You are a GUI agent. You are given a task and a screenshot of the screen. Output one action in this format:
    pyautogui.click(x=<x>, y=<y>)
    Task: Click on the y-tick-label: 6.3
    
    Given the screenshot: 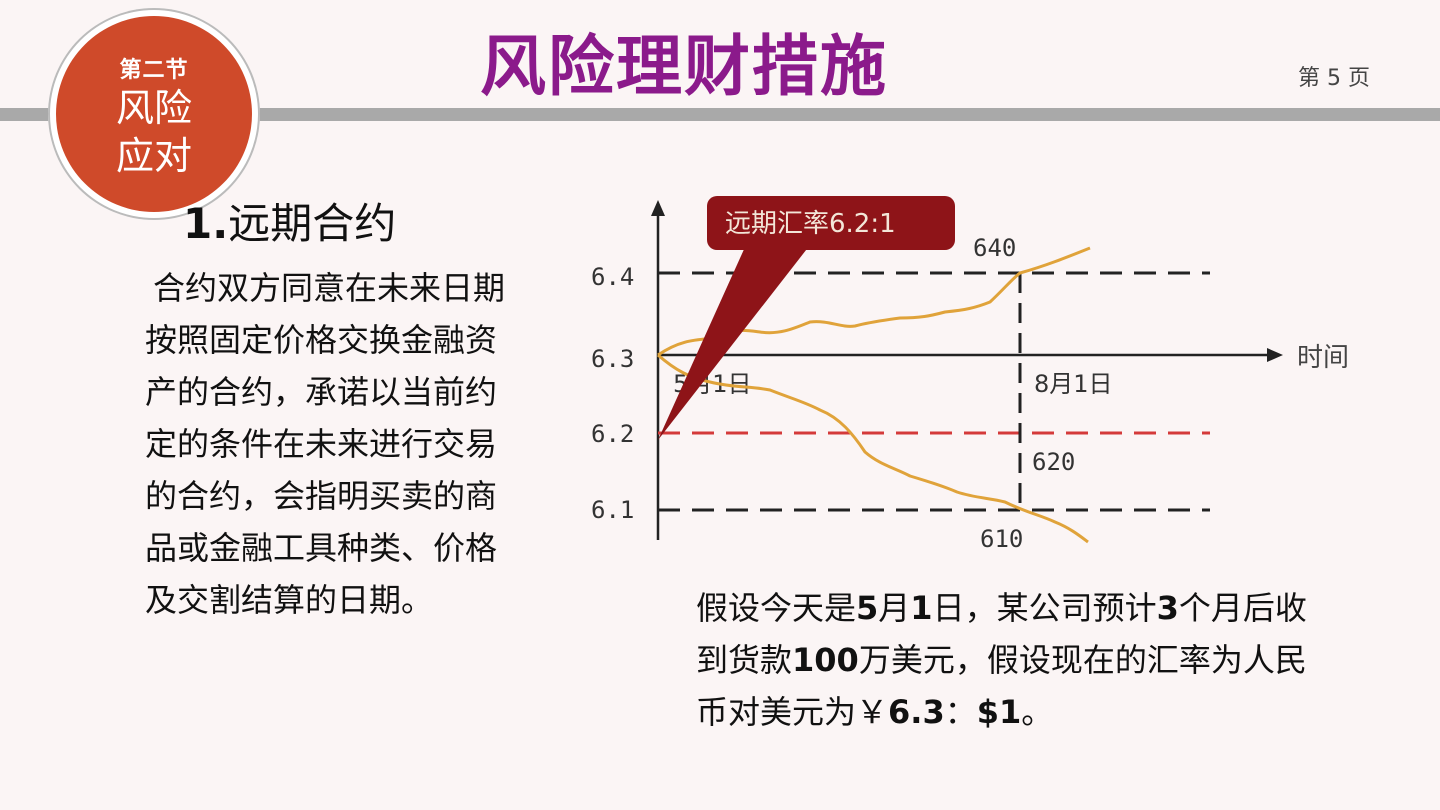 What is the action you would take?
    pyautogui.click(x=612, y=359)
    